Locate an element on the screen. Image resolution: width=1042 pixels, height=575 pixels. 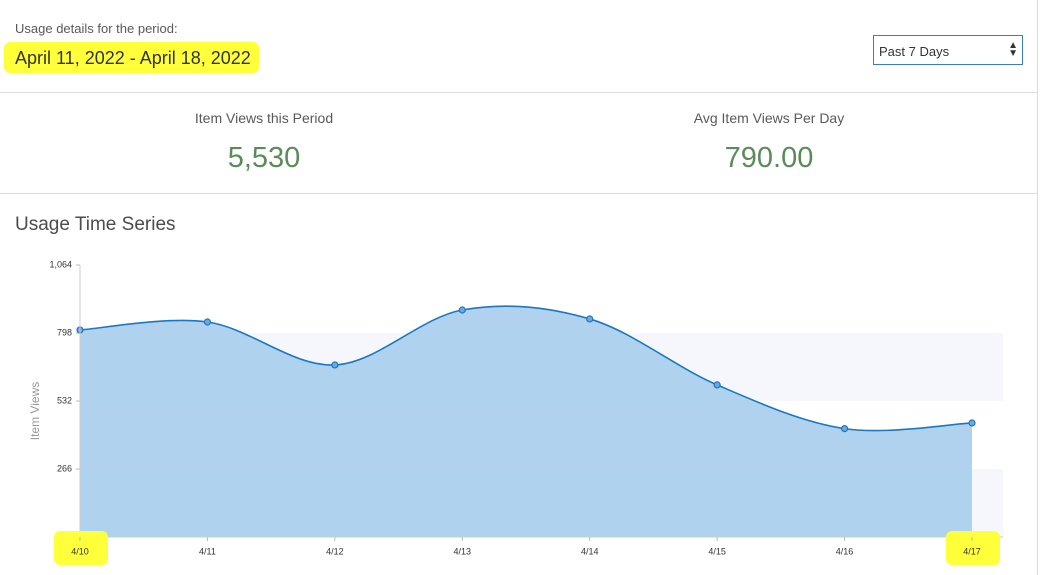
stat-value: 790.00 is located at coordinates (769, 158).